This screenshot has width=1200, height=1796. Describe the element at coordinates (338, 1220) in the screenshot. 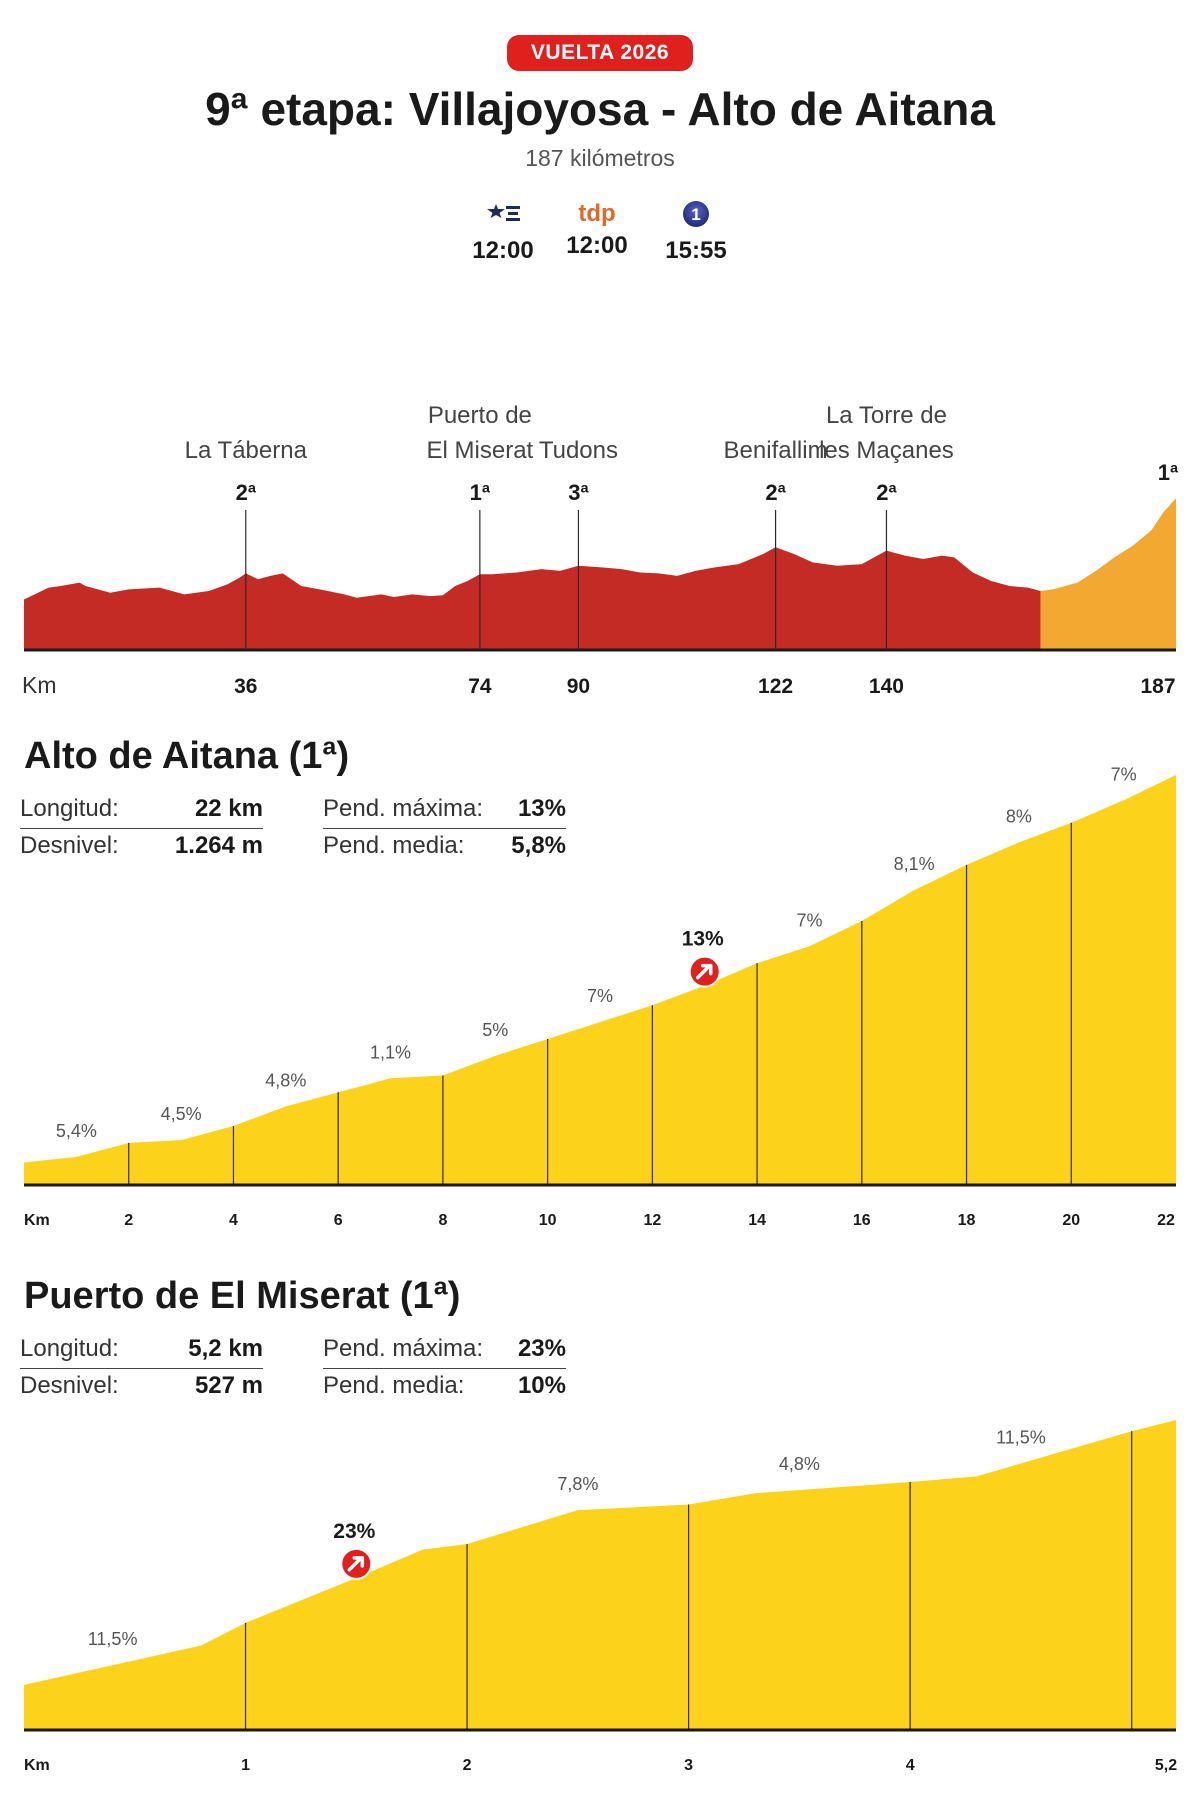

I see `x-tick-label: 6` at that location.